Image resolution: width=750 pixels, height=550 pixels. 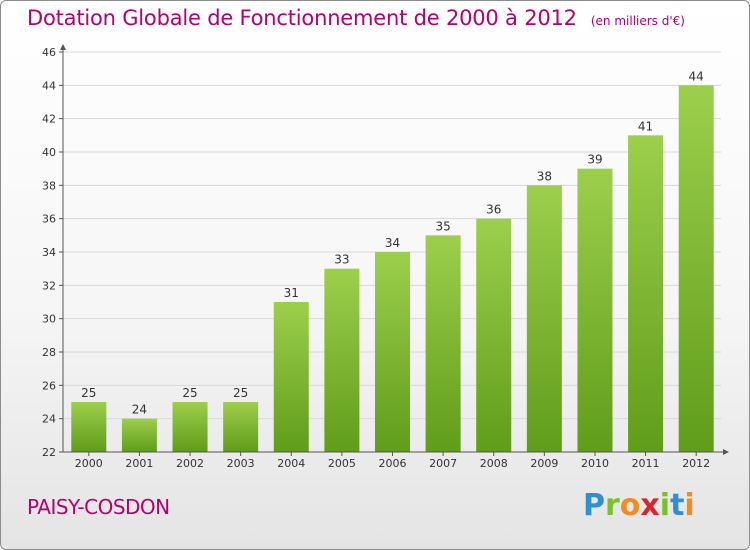 I want to click on x-tick-label: 2002, so click(x=190, y=463).